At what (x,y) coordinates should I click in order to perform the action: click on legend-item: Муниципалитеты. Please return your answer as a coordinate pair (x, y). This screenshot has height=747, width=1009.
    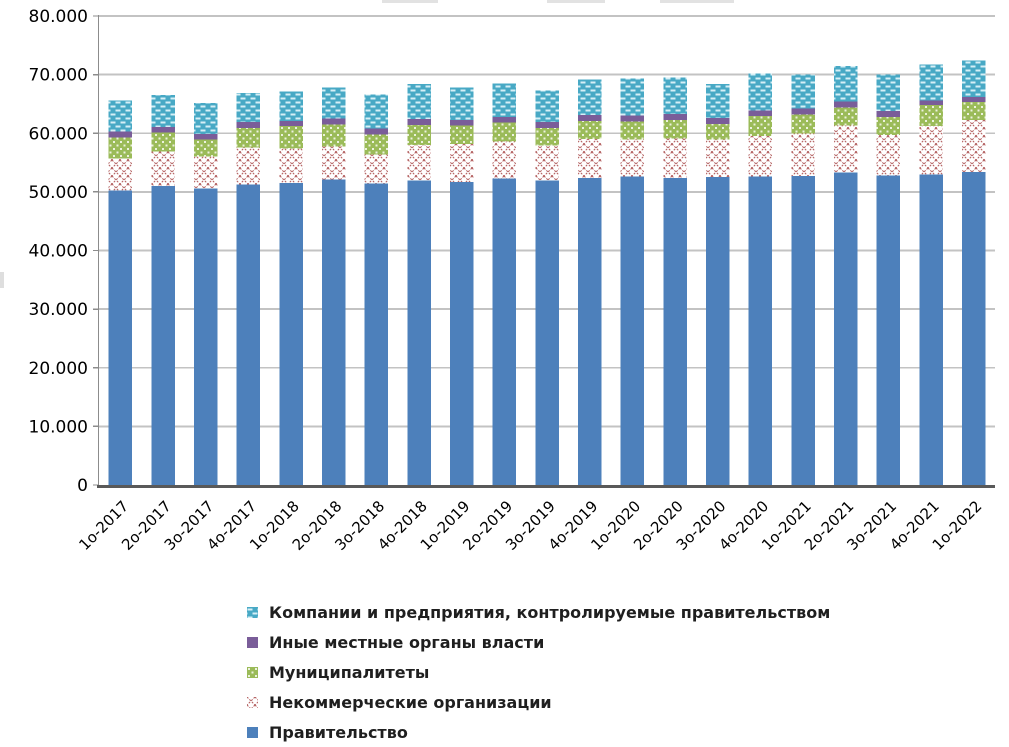
    Looking at the image, I should click on (538, 672).